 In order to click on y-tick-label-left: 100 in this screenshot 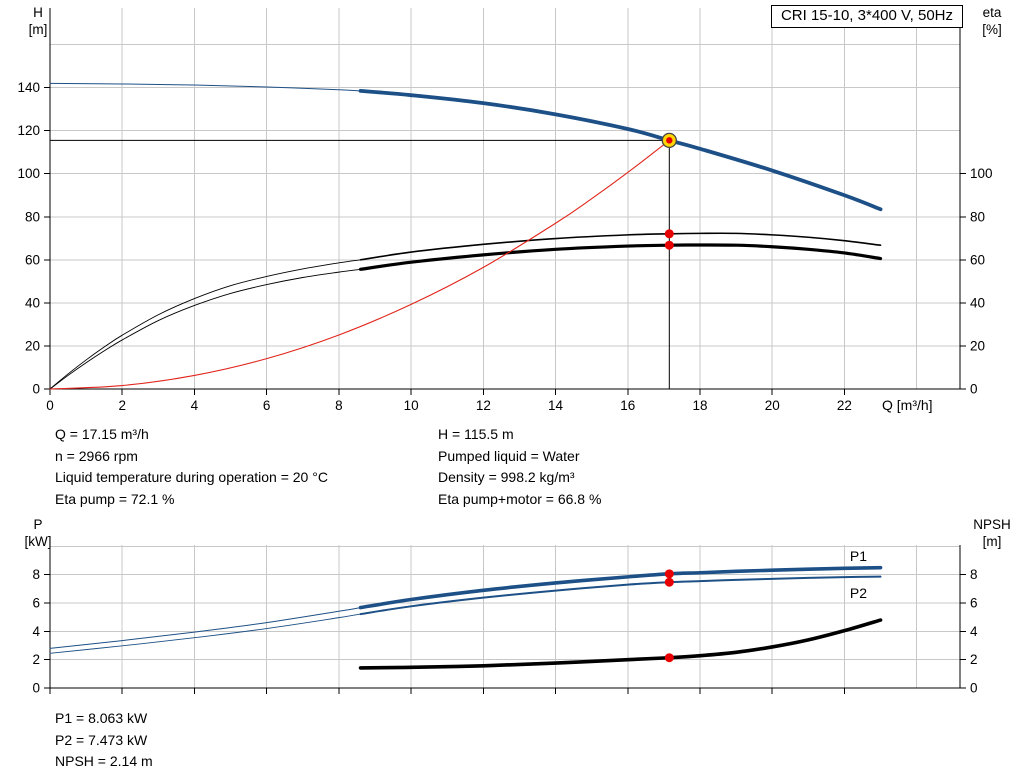, I will do `click(28, 173)`.